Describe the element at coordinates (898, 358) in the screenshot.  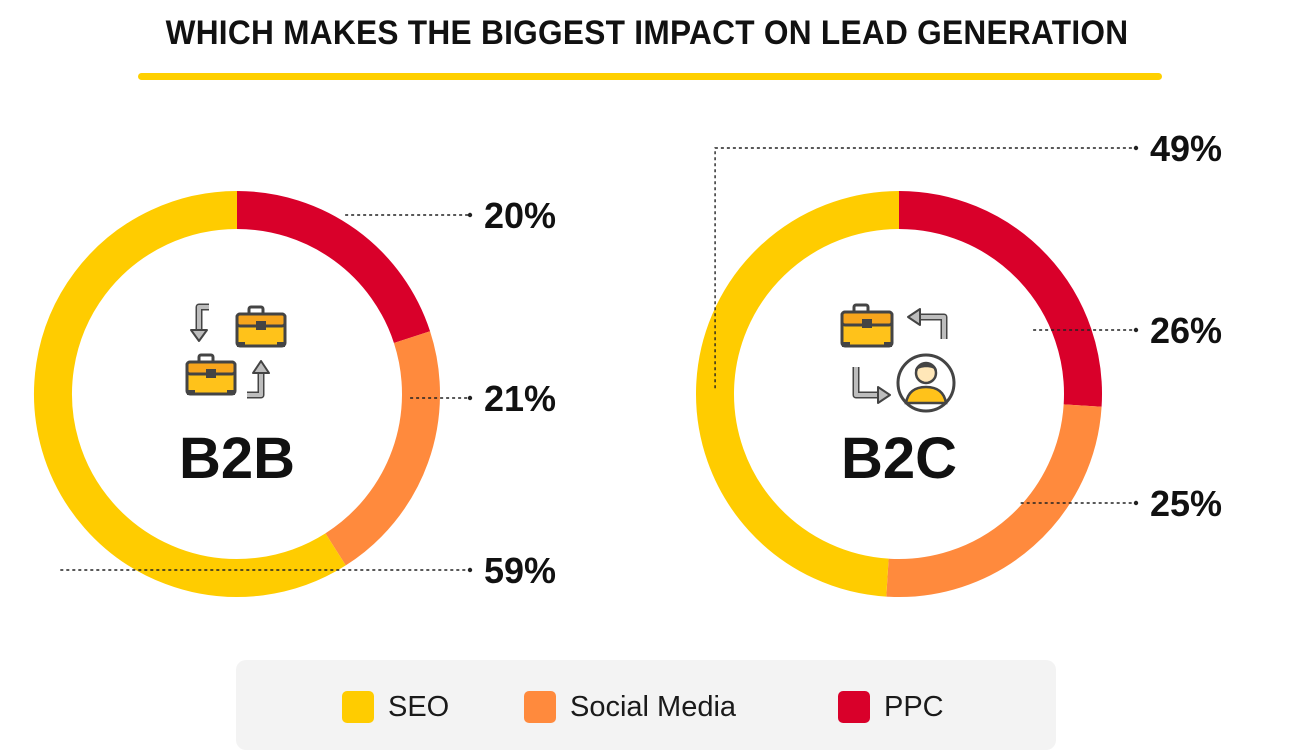
I see `briefcase-to-customer-icon` at that location.